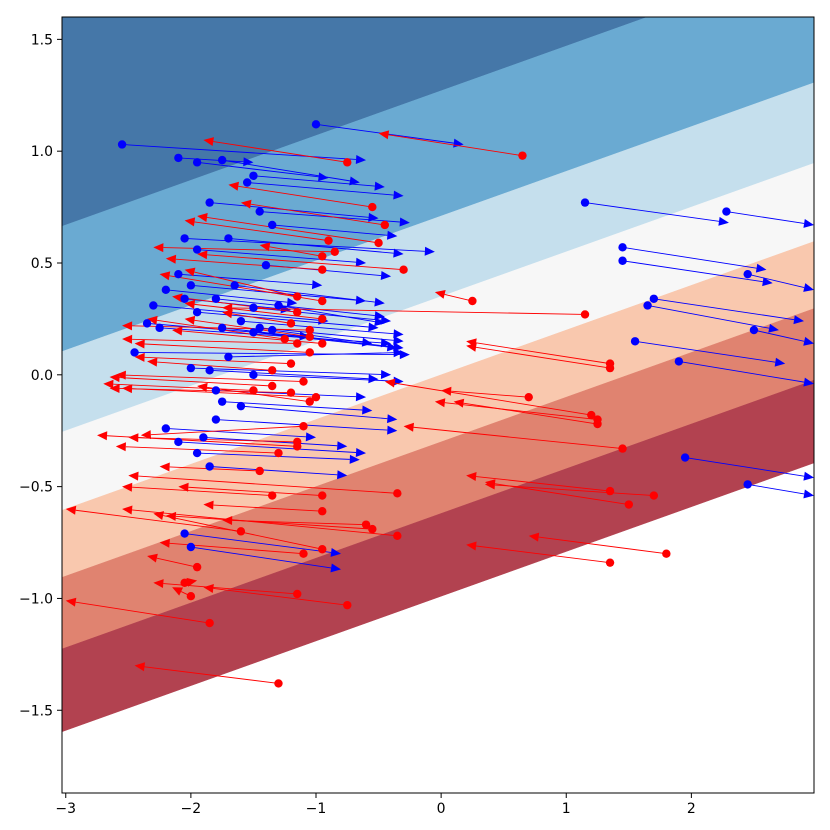  What do you see at coordinates (316, 809) in the screenshot?
I see `x-tick-label: −1` at bounding box center [316, 809].